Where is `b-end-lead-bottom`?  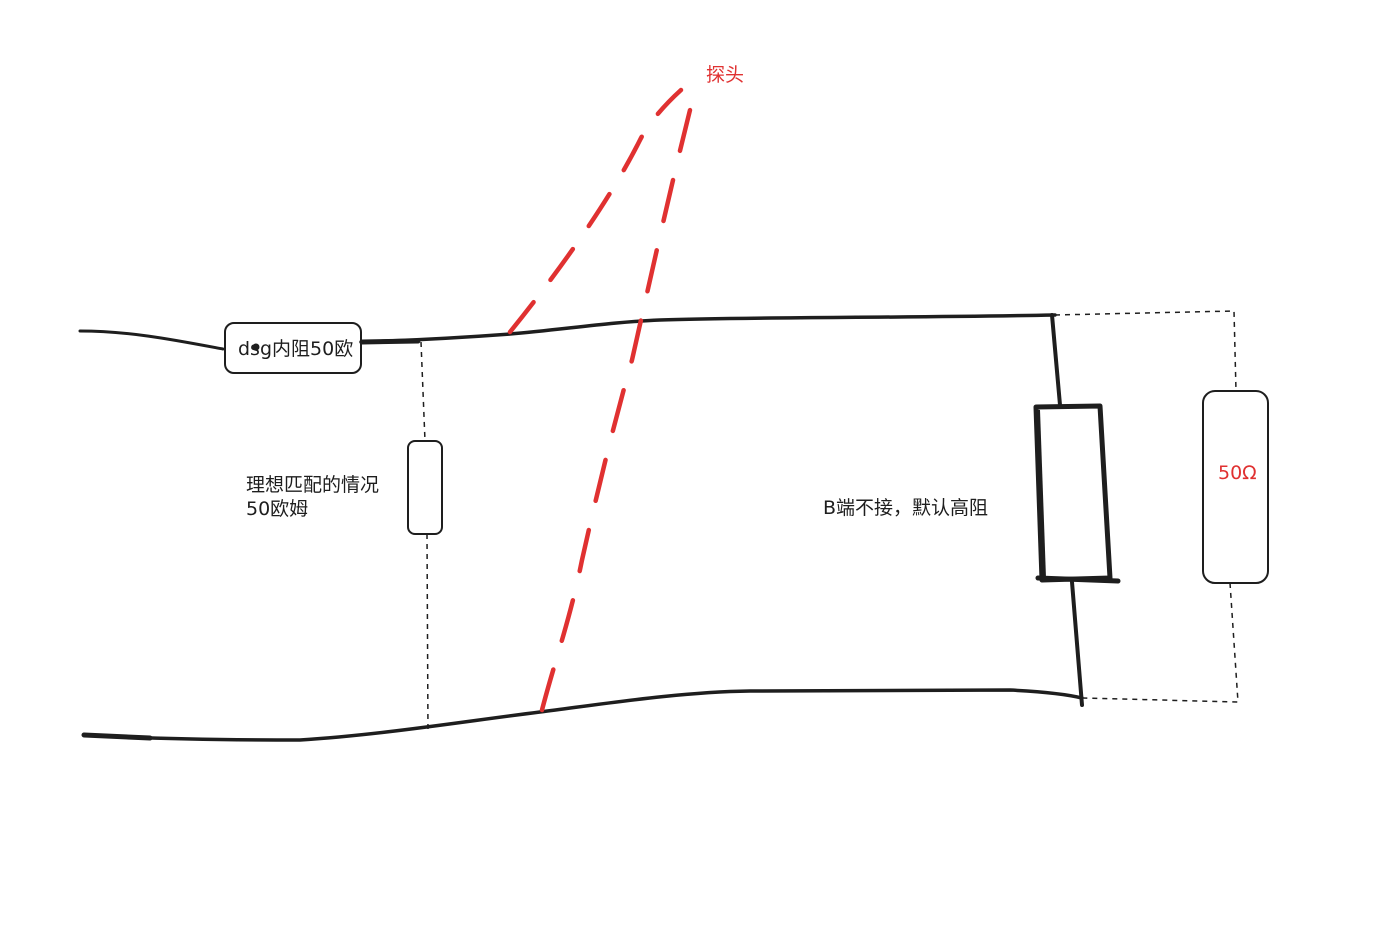 b-end-lead-bottom is located at coordinates (1077, 643).